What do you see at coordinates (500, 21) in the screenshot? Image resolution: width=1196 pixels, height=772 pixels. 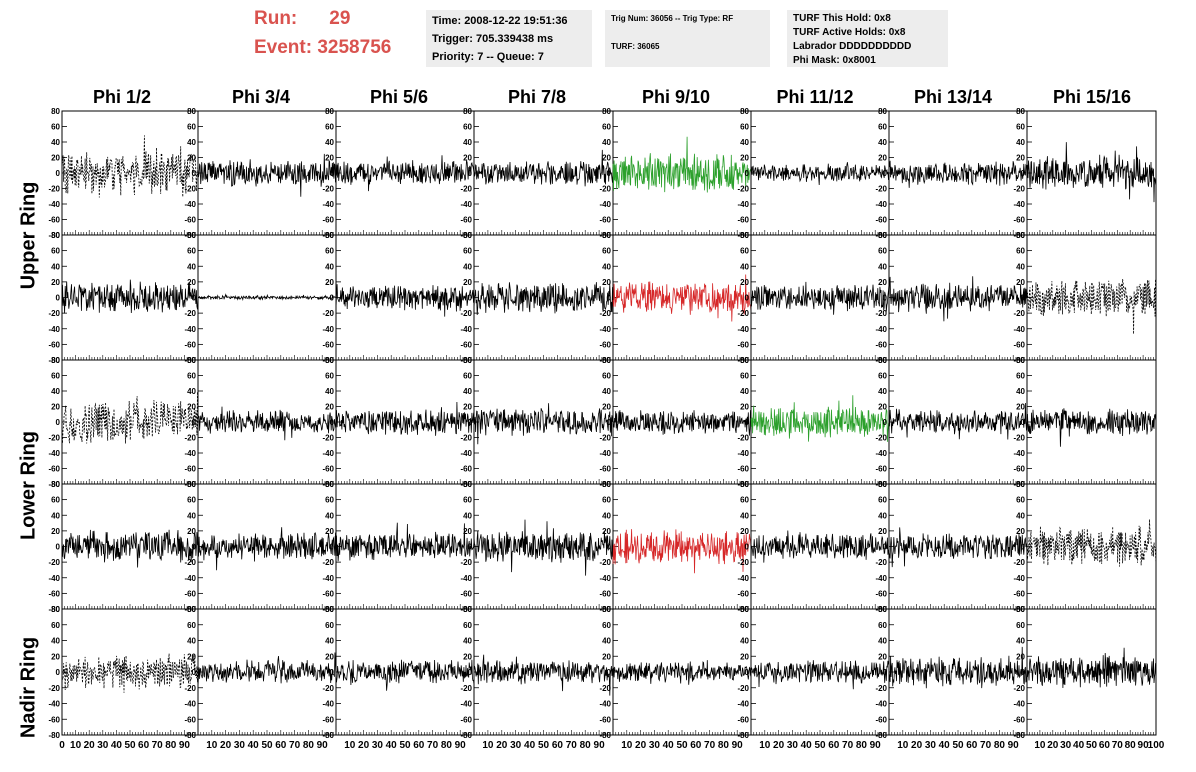 I see `time-text: Time: 2008-12-22 19:51:36` at bounding box center [500, 21].